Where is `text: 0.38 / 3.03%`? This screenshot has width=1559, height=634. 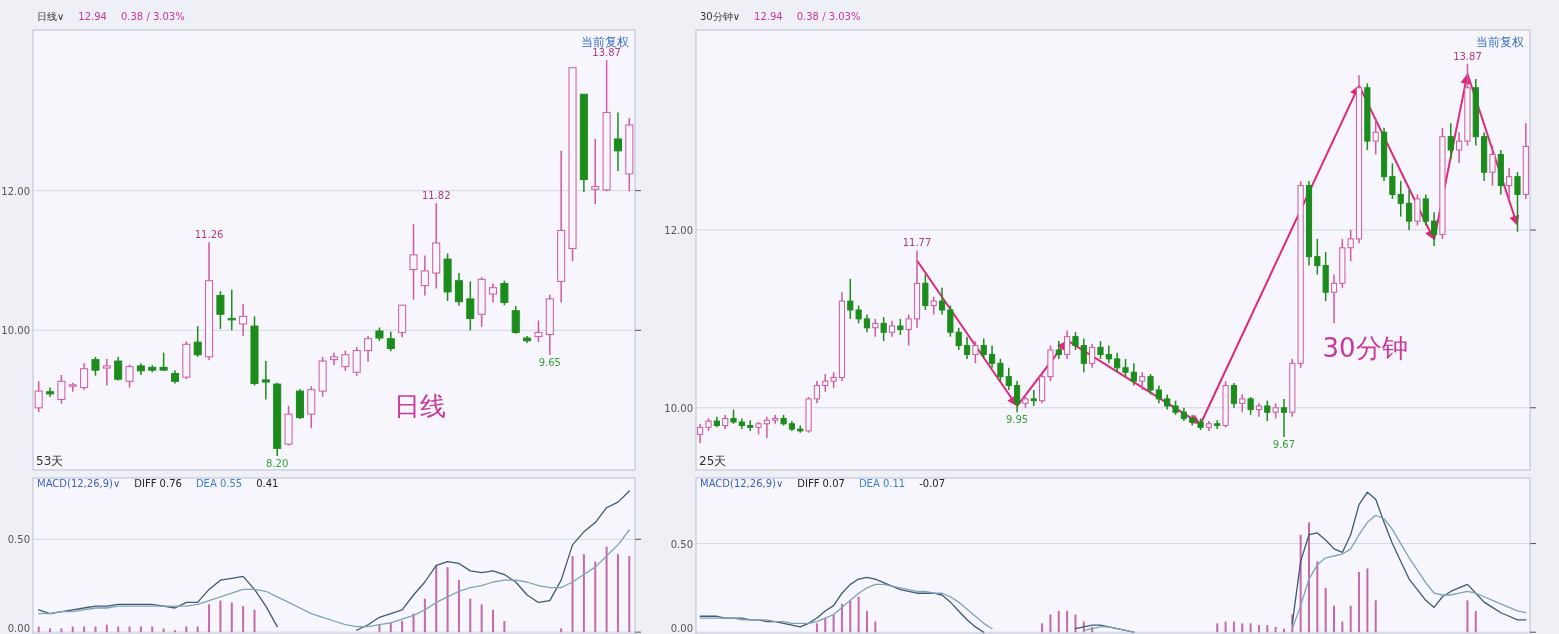 text: 0.38 / 3.03% is located at coordinates (152, 16).